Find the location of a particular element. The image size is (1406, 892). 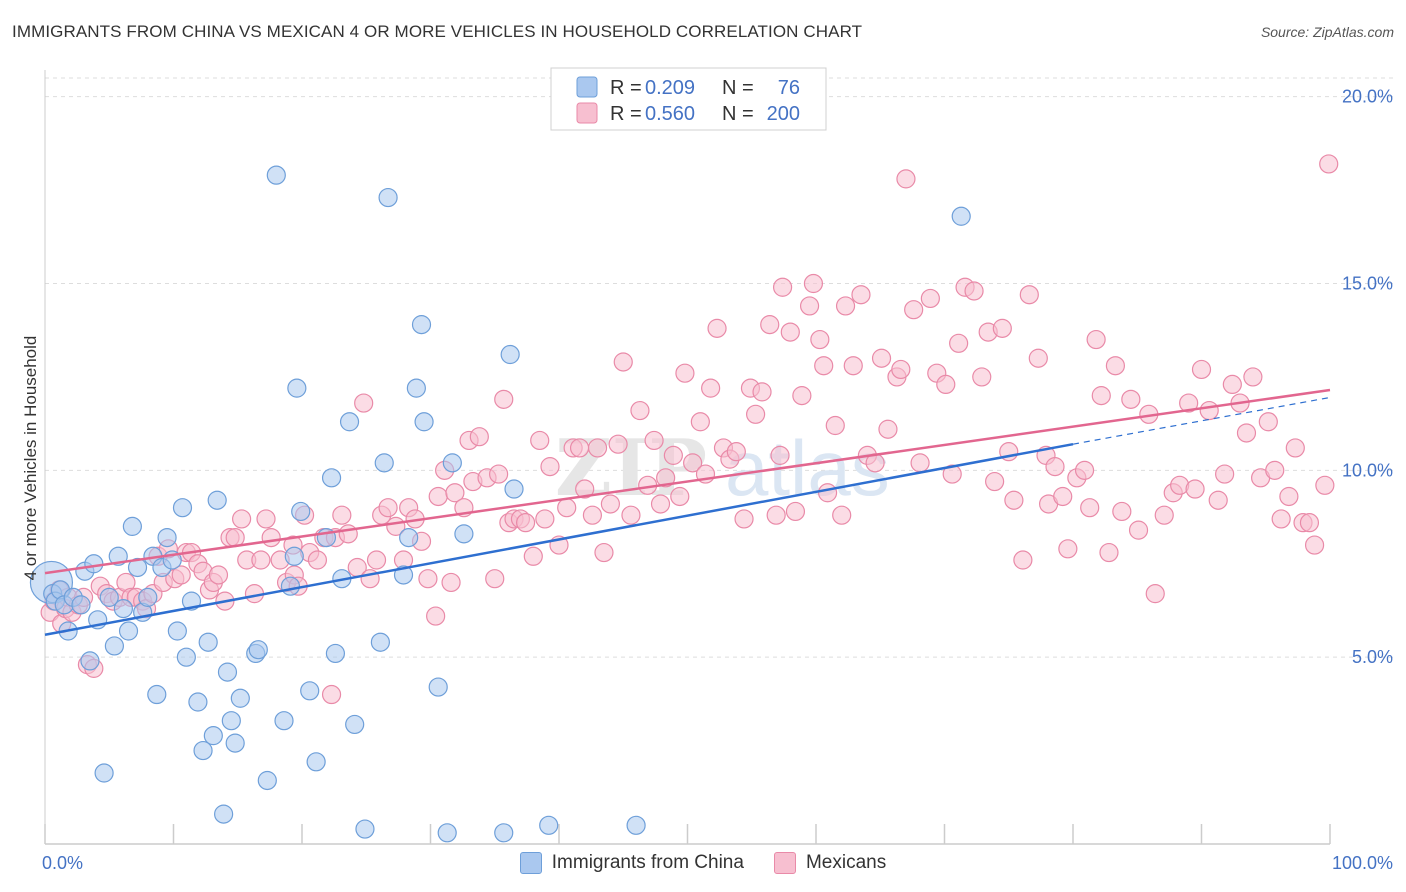

bottom-legend-swatch-mexicans is located at coordinates (784, 863).